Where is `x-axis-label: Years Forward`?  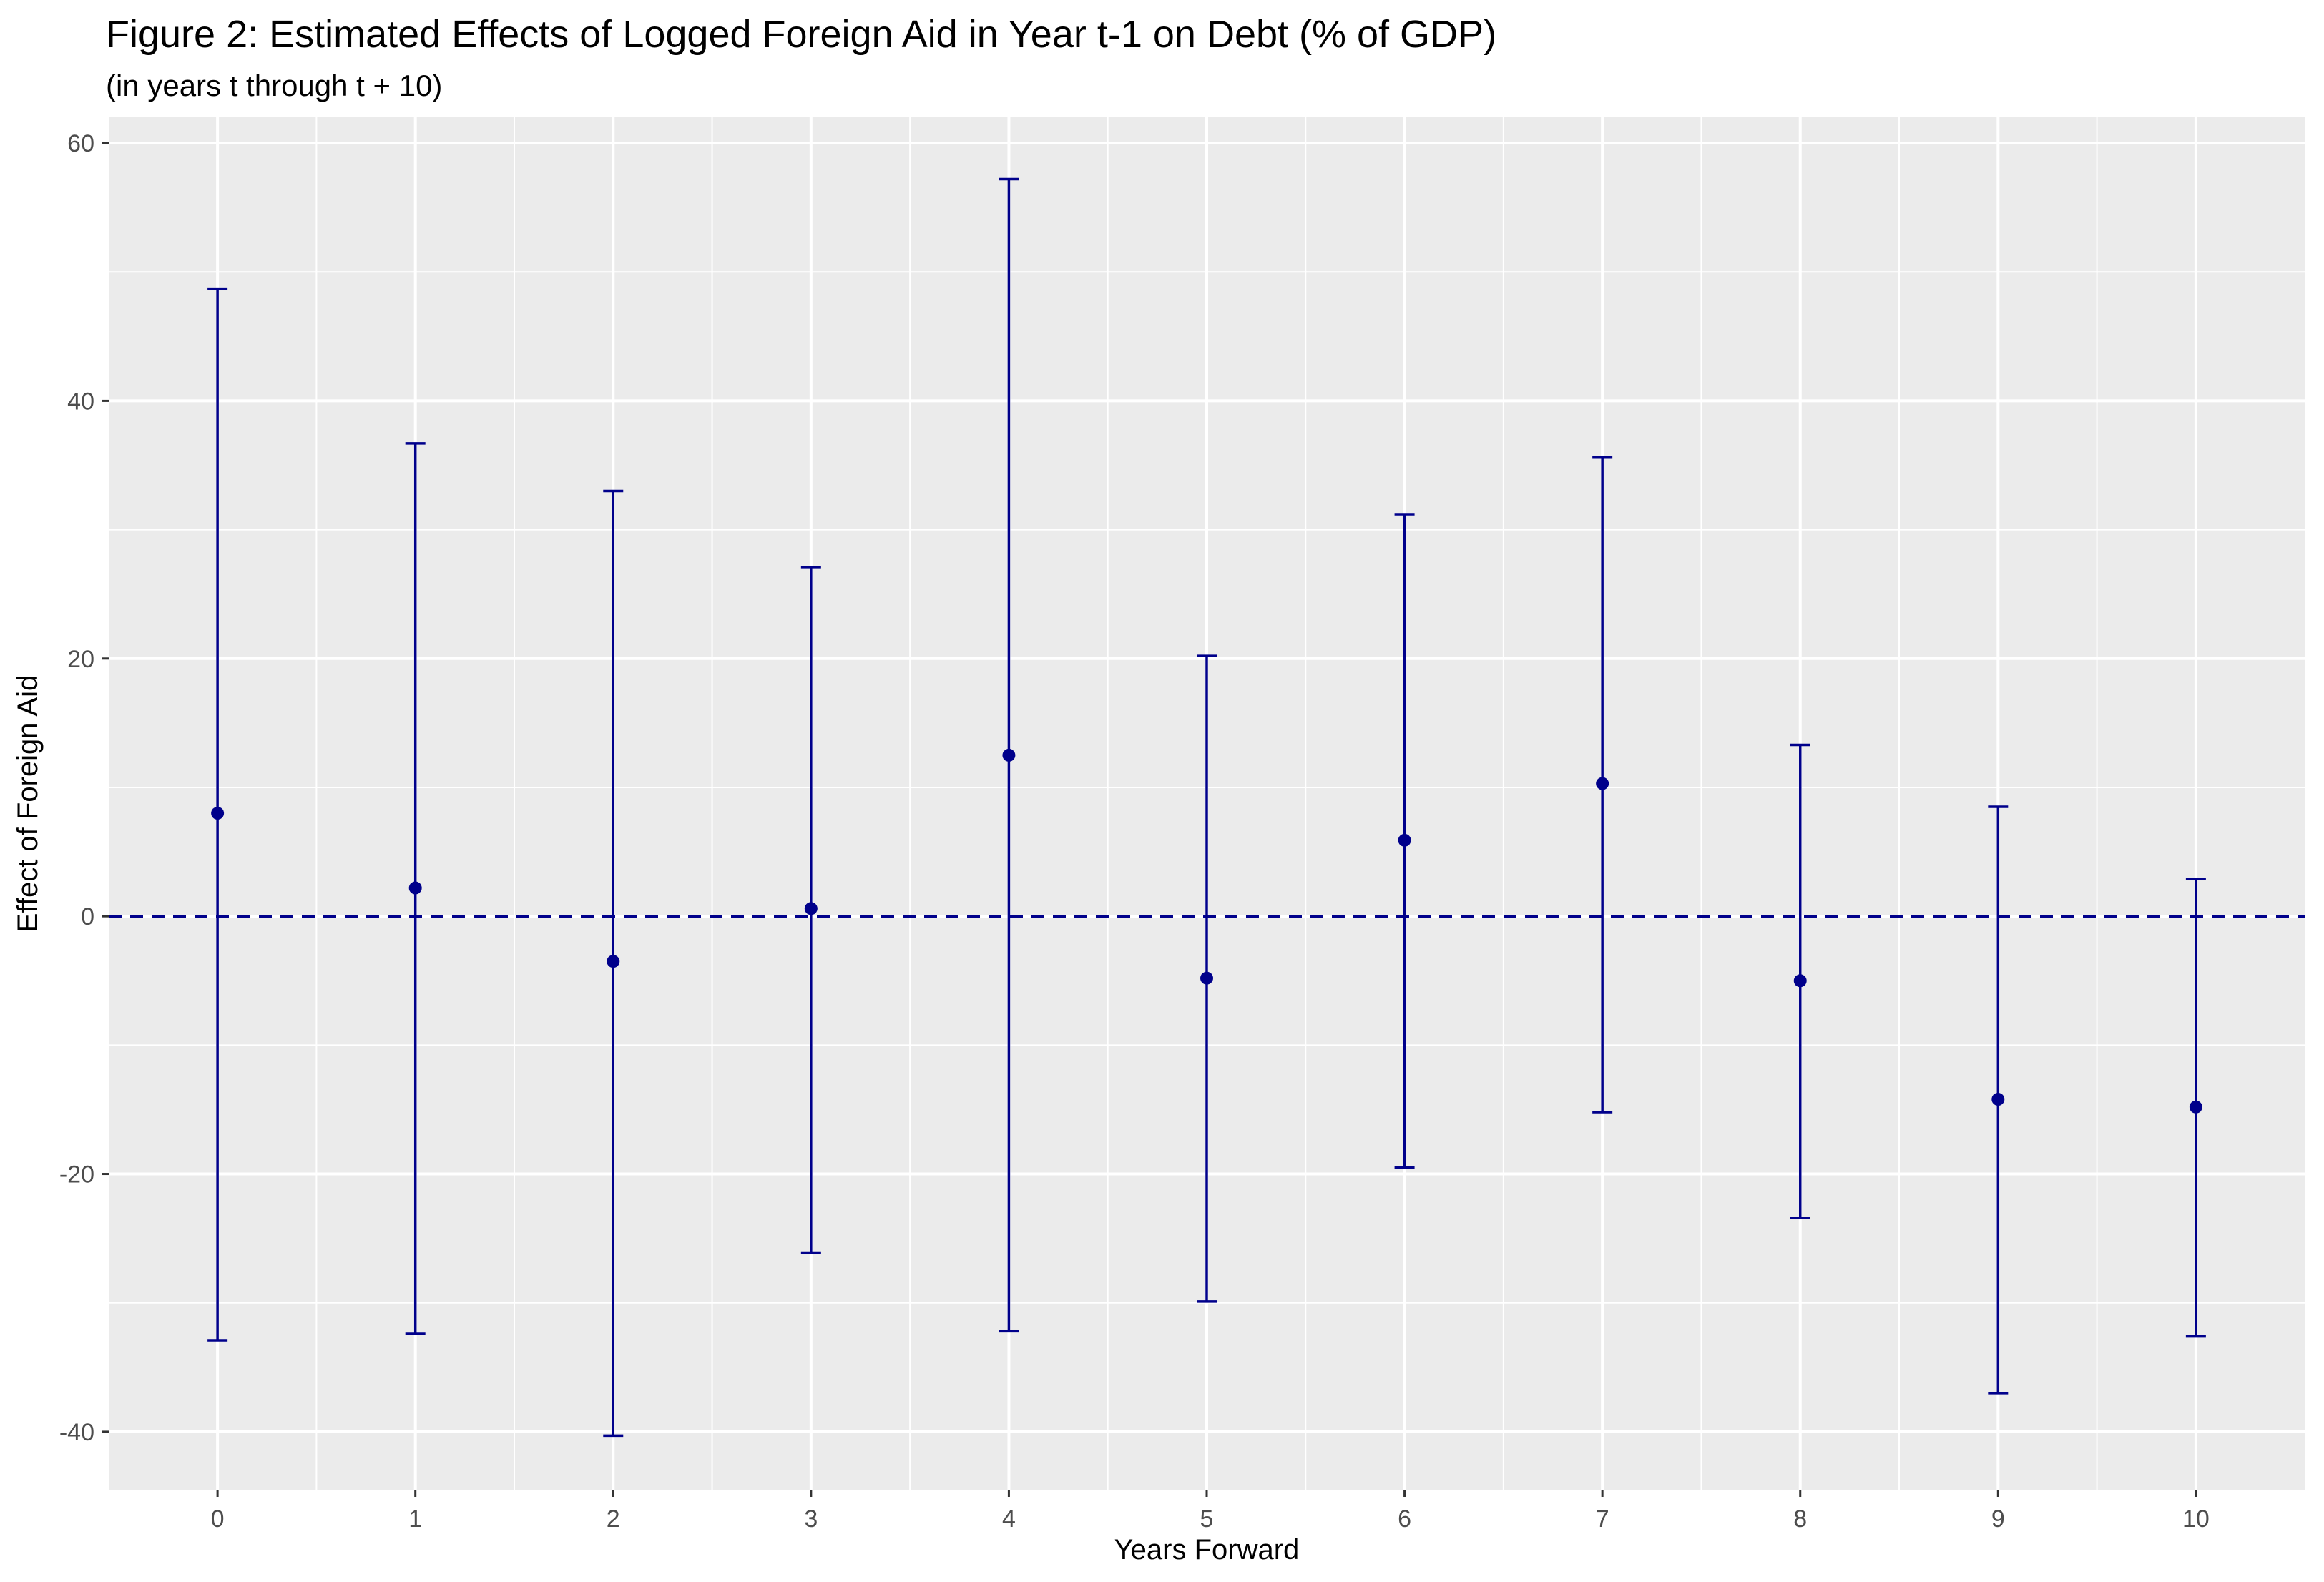 x-axis-label: Years Forward is located at coordinates (1207, 1550).